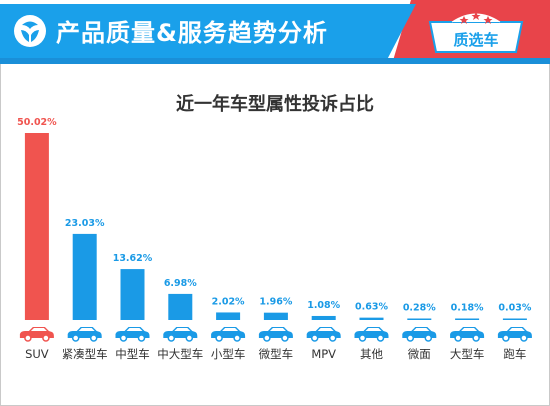 Image resolution: width=550 pixels, height=406 pixels. Describe the element at coordinates (467, 334) in the screenshot. I see `large-car-icon` at that location.